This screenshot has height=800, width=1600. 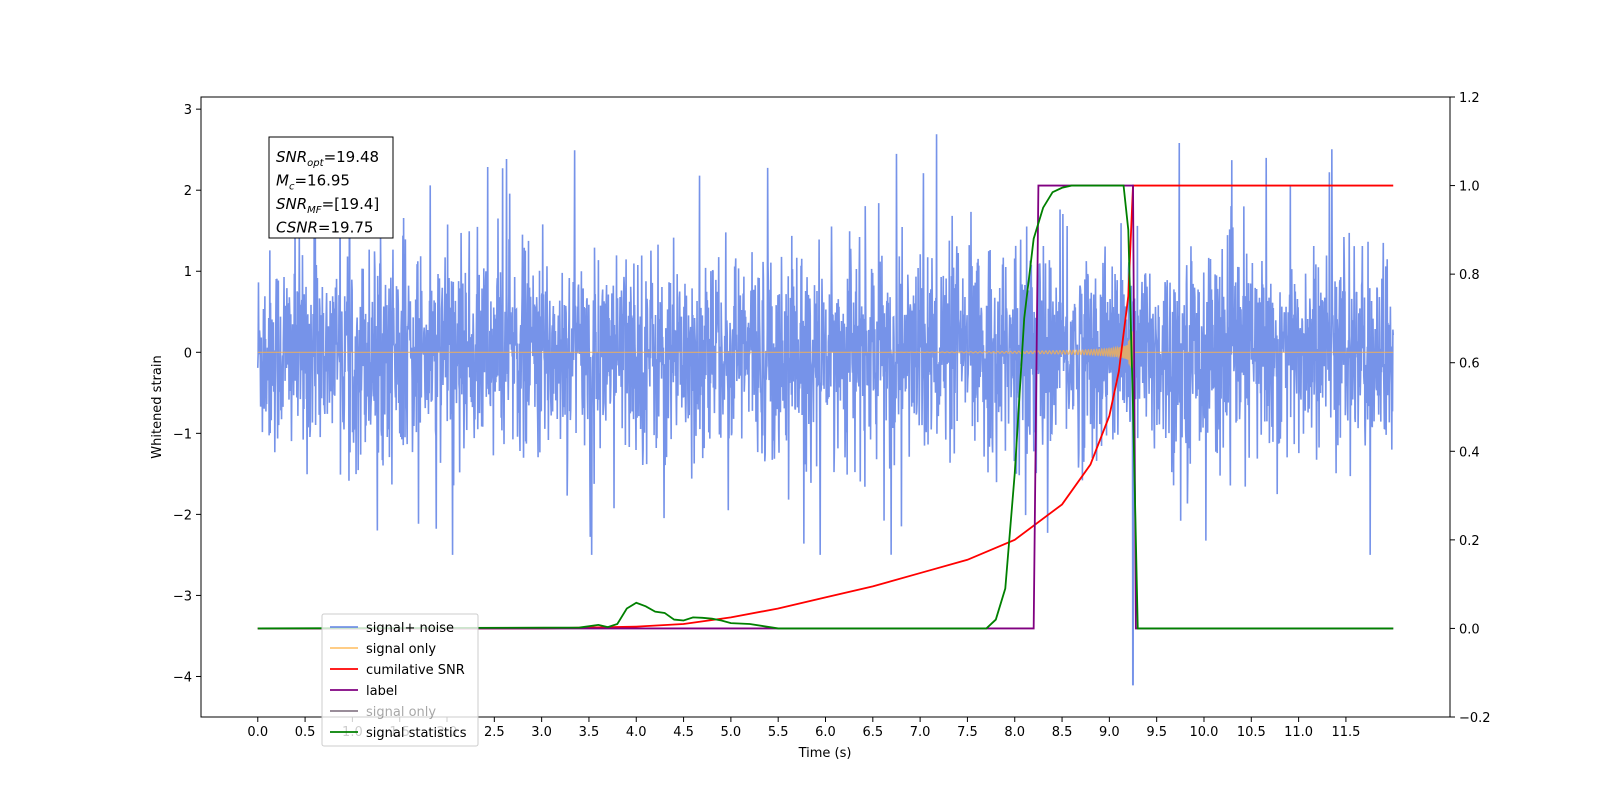 I want to click on x-tick-label: 4.0, so click(x=636, y=732).